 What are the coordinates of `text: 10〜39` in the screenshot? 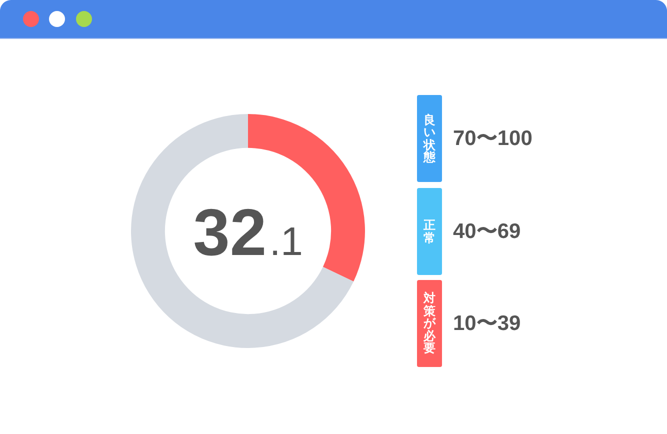 It's located at (487, 324).